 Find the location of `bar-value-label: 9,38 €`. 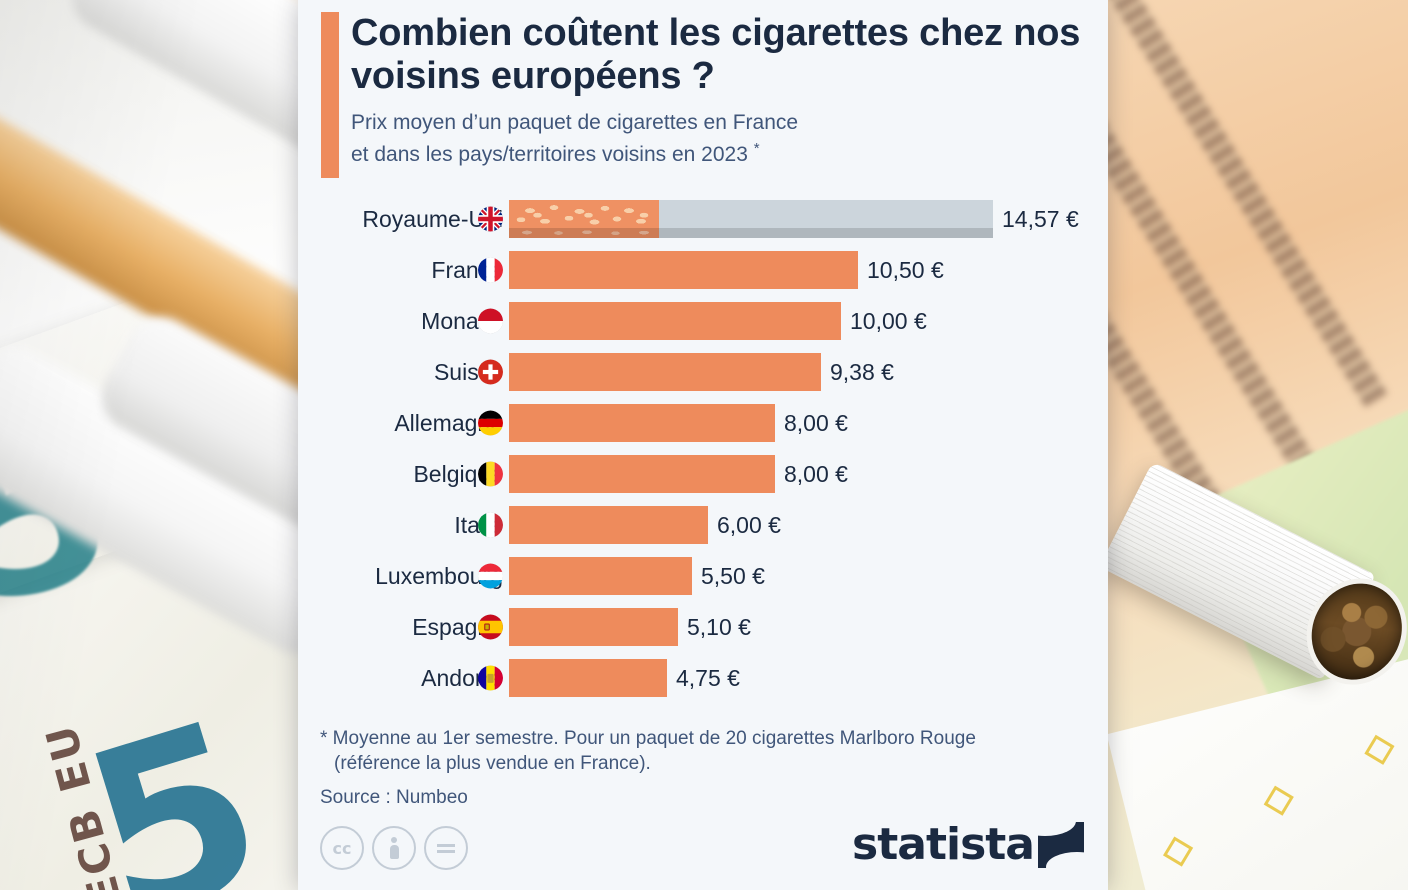

bar-value-label: 9,38 € is located at coordinates (862, 371).